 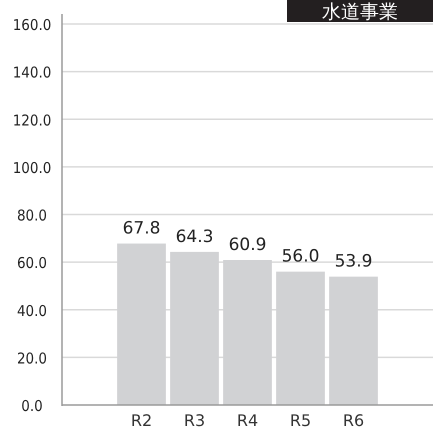 What do you see at coordinates (32, 120) in the screenshot?
I see `y-tick-label: 120.0` at bounding box center [32, 120].